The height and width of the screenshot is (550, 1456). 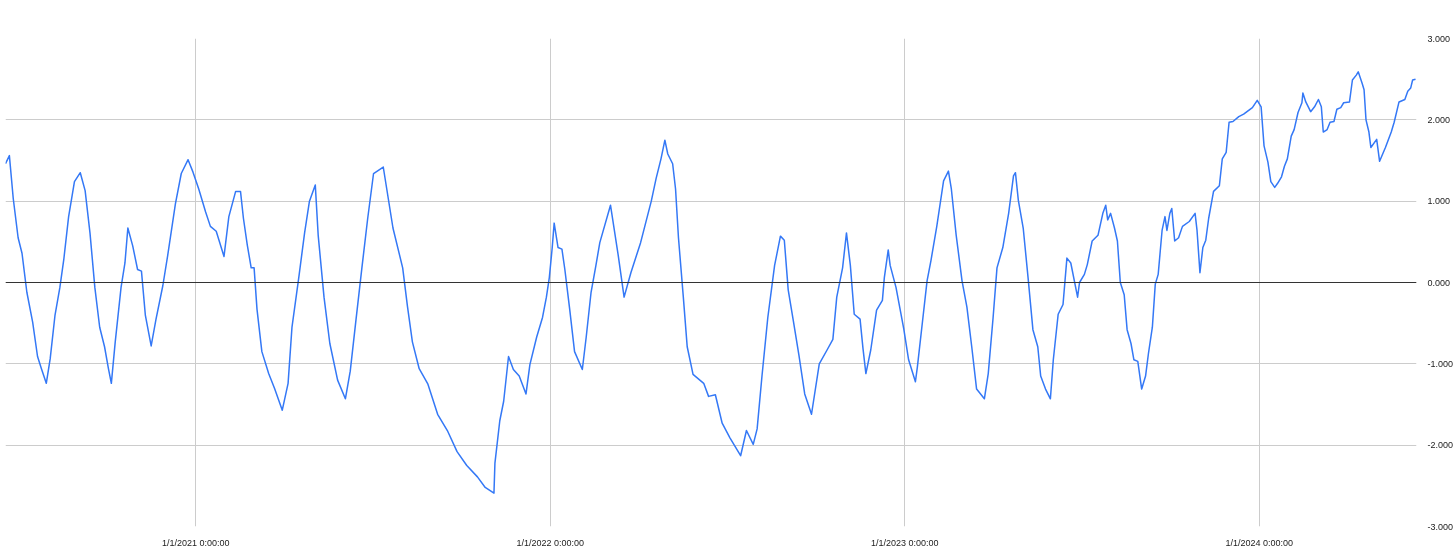 I want to click on y-tick-label: 2.000, so click(x=1439, y=119).